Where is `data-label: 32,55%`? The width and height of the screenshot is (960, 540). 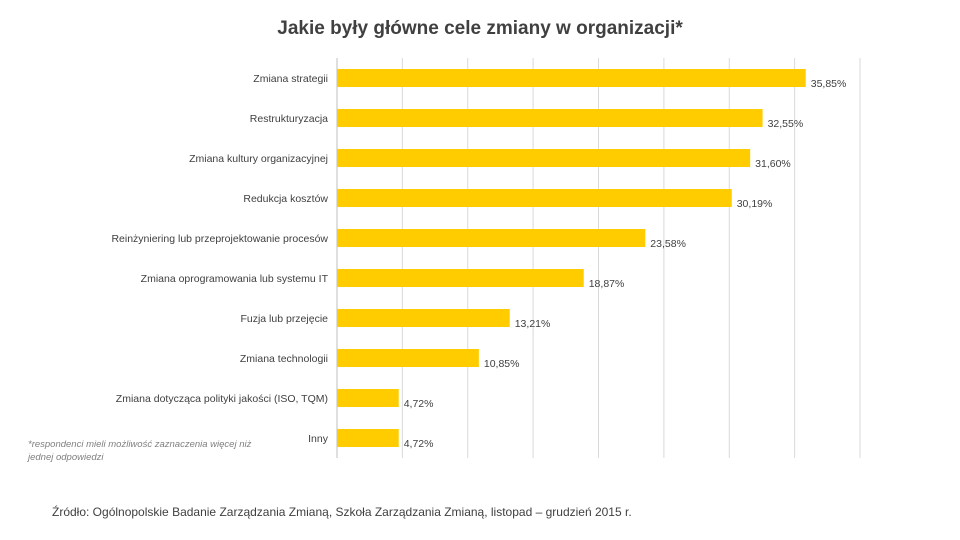
data-label: 32,55% is located at coordinates (786, 124).